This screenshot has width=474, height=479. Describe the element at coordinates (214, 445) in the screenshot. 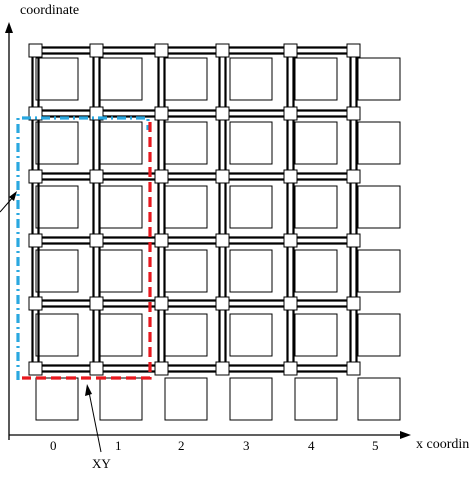

I see `x-tick-labels: 0 1 2 3 4 5` at that location.